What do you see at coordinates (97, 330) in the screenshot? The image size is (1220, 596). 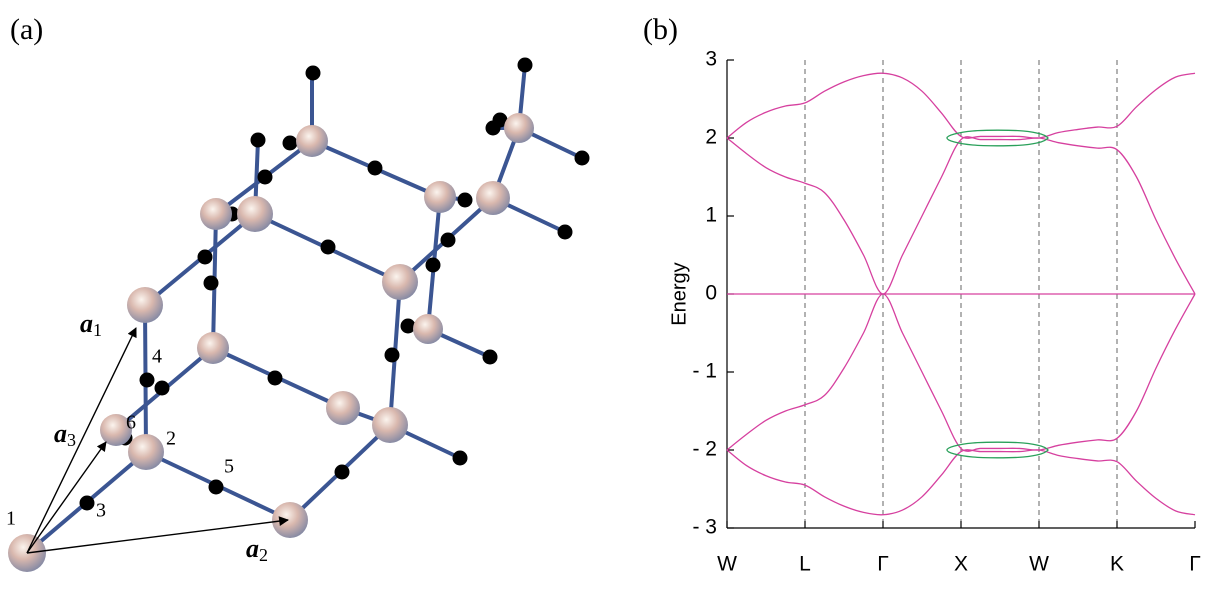 I see `vector-index: 1` at bounding box center [97, 330].